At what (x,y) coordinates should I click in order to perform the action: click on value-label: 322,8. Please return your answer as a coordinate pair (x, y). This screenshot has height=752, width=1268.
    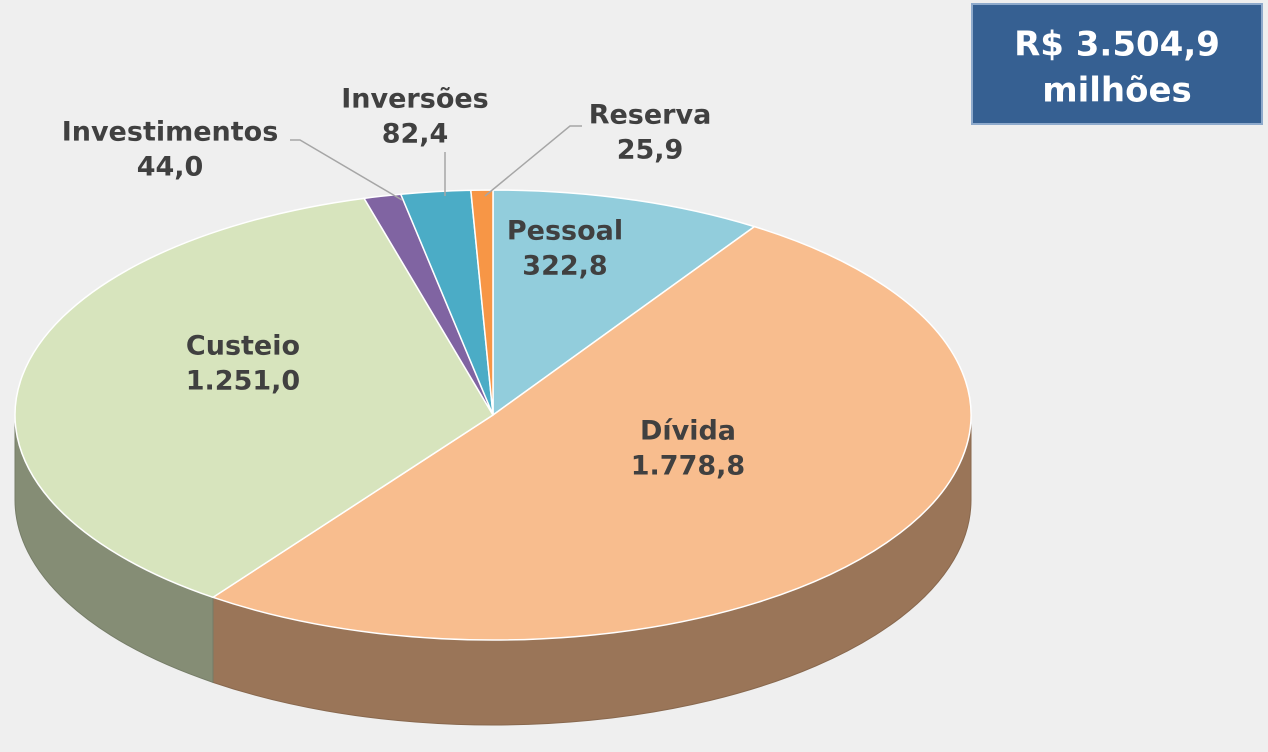
    Looking at the image, I should click on (564, 266).